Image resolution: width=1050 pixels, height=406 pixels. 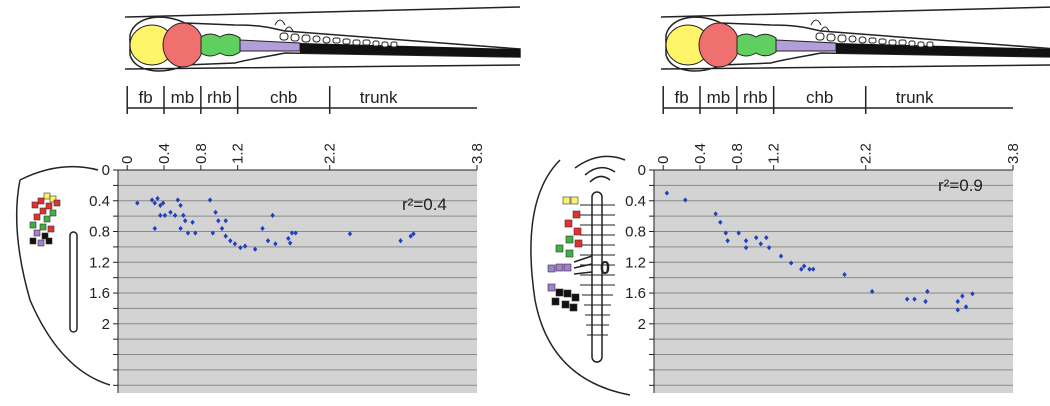 What do you see at coordinates (106, 324) in the screenshot?
I see `y-tick-label: 2` at bounding box center [106, 324].